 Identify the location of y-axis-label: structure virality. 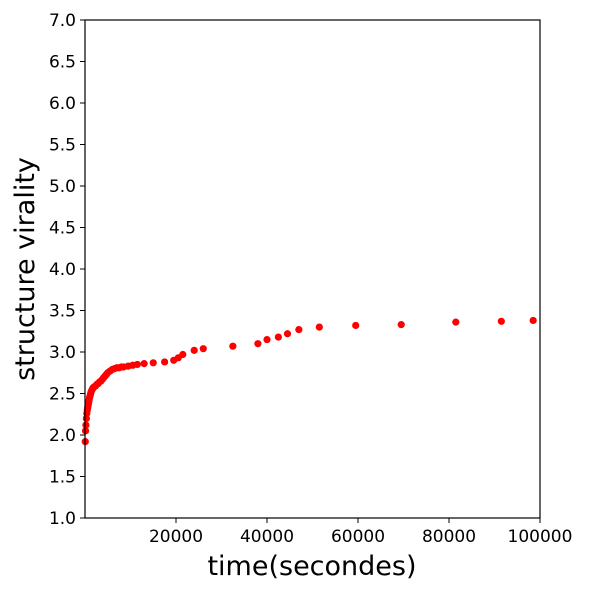
(25, 269).